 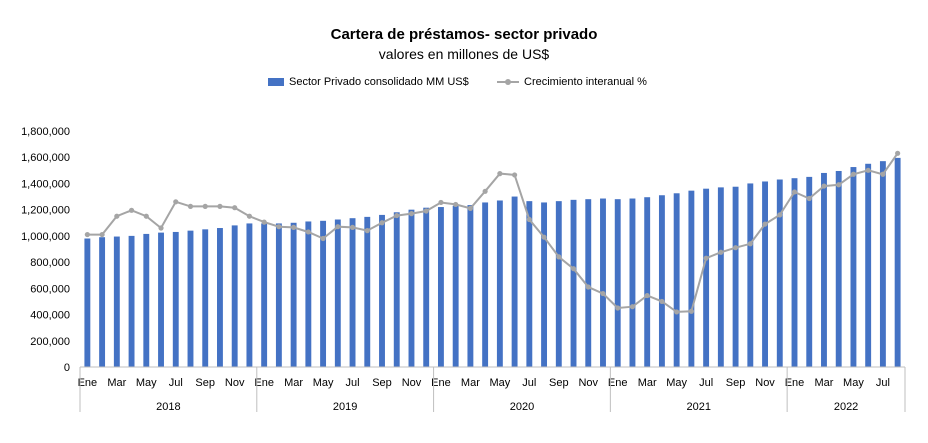 I want to click on year-label-2020: 2020, so click(x=522, y=407).